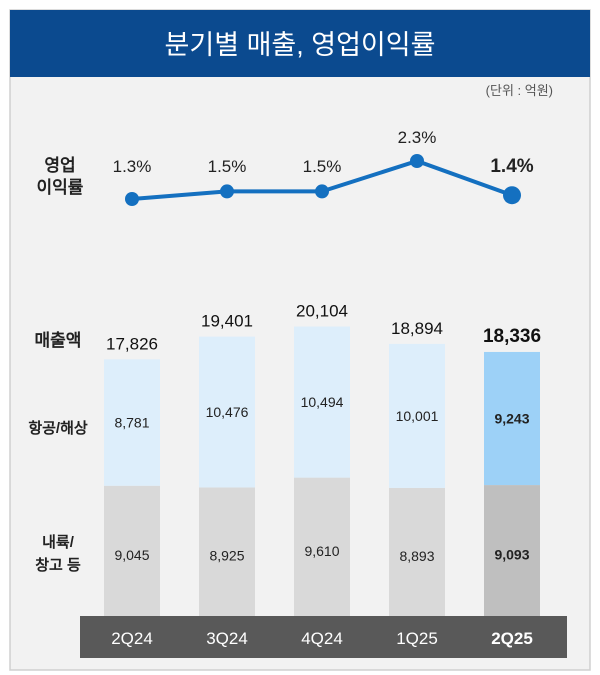 This screenshot has width=600, height=675. What do you see at coordinates (132, 343) in the screenshot?
I see `label-total-2Q24: 17,826` at bounding box center [132, 343].